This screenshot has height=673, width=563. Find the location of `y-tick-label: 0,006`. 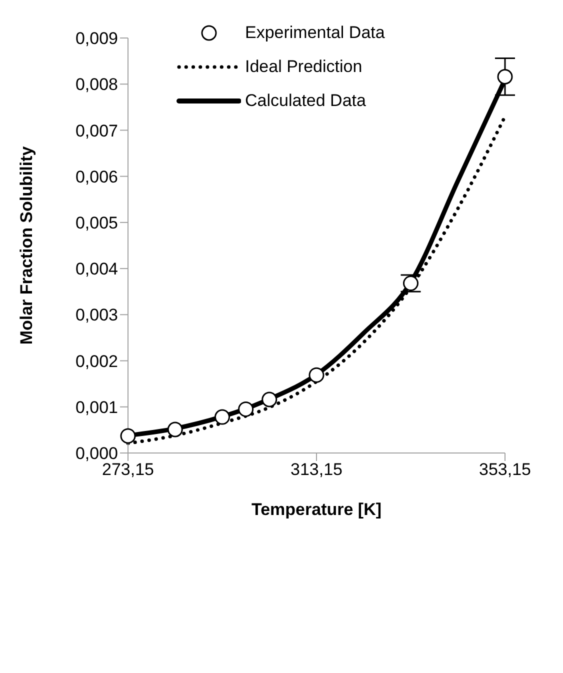

y-tick-label: 0,006 is located at coordinates (96, 176).